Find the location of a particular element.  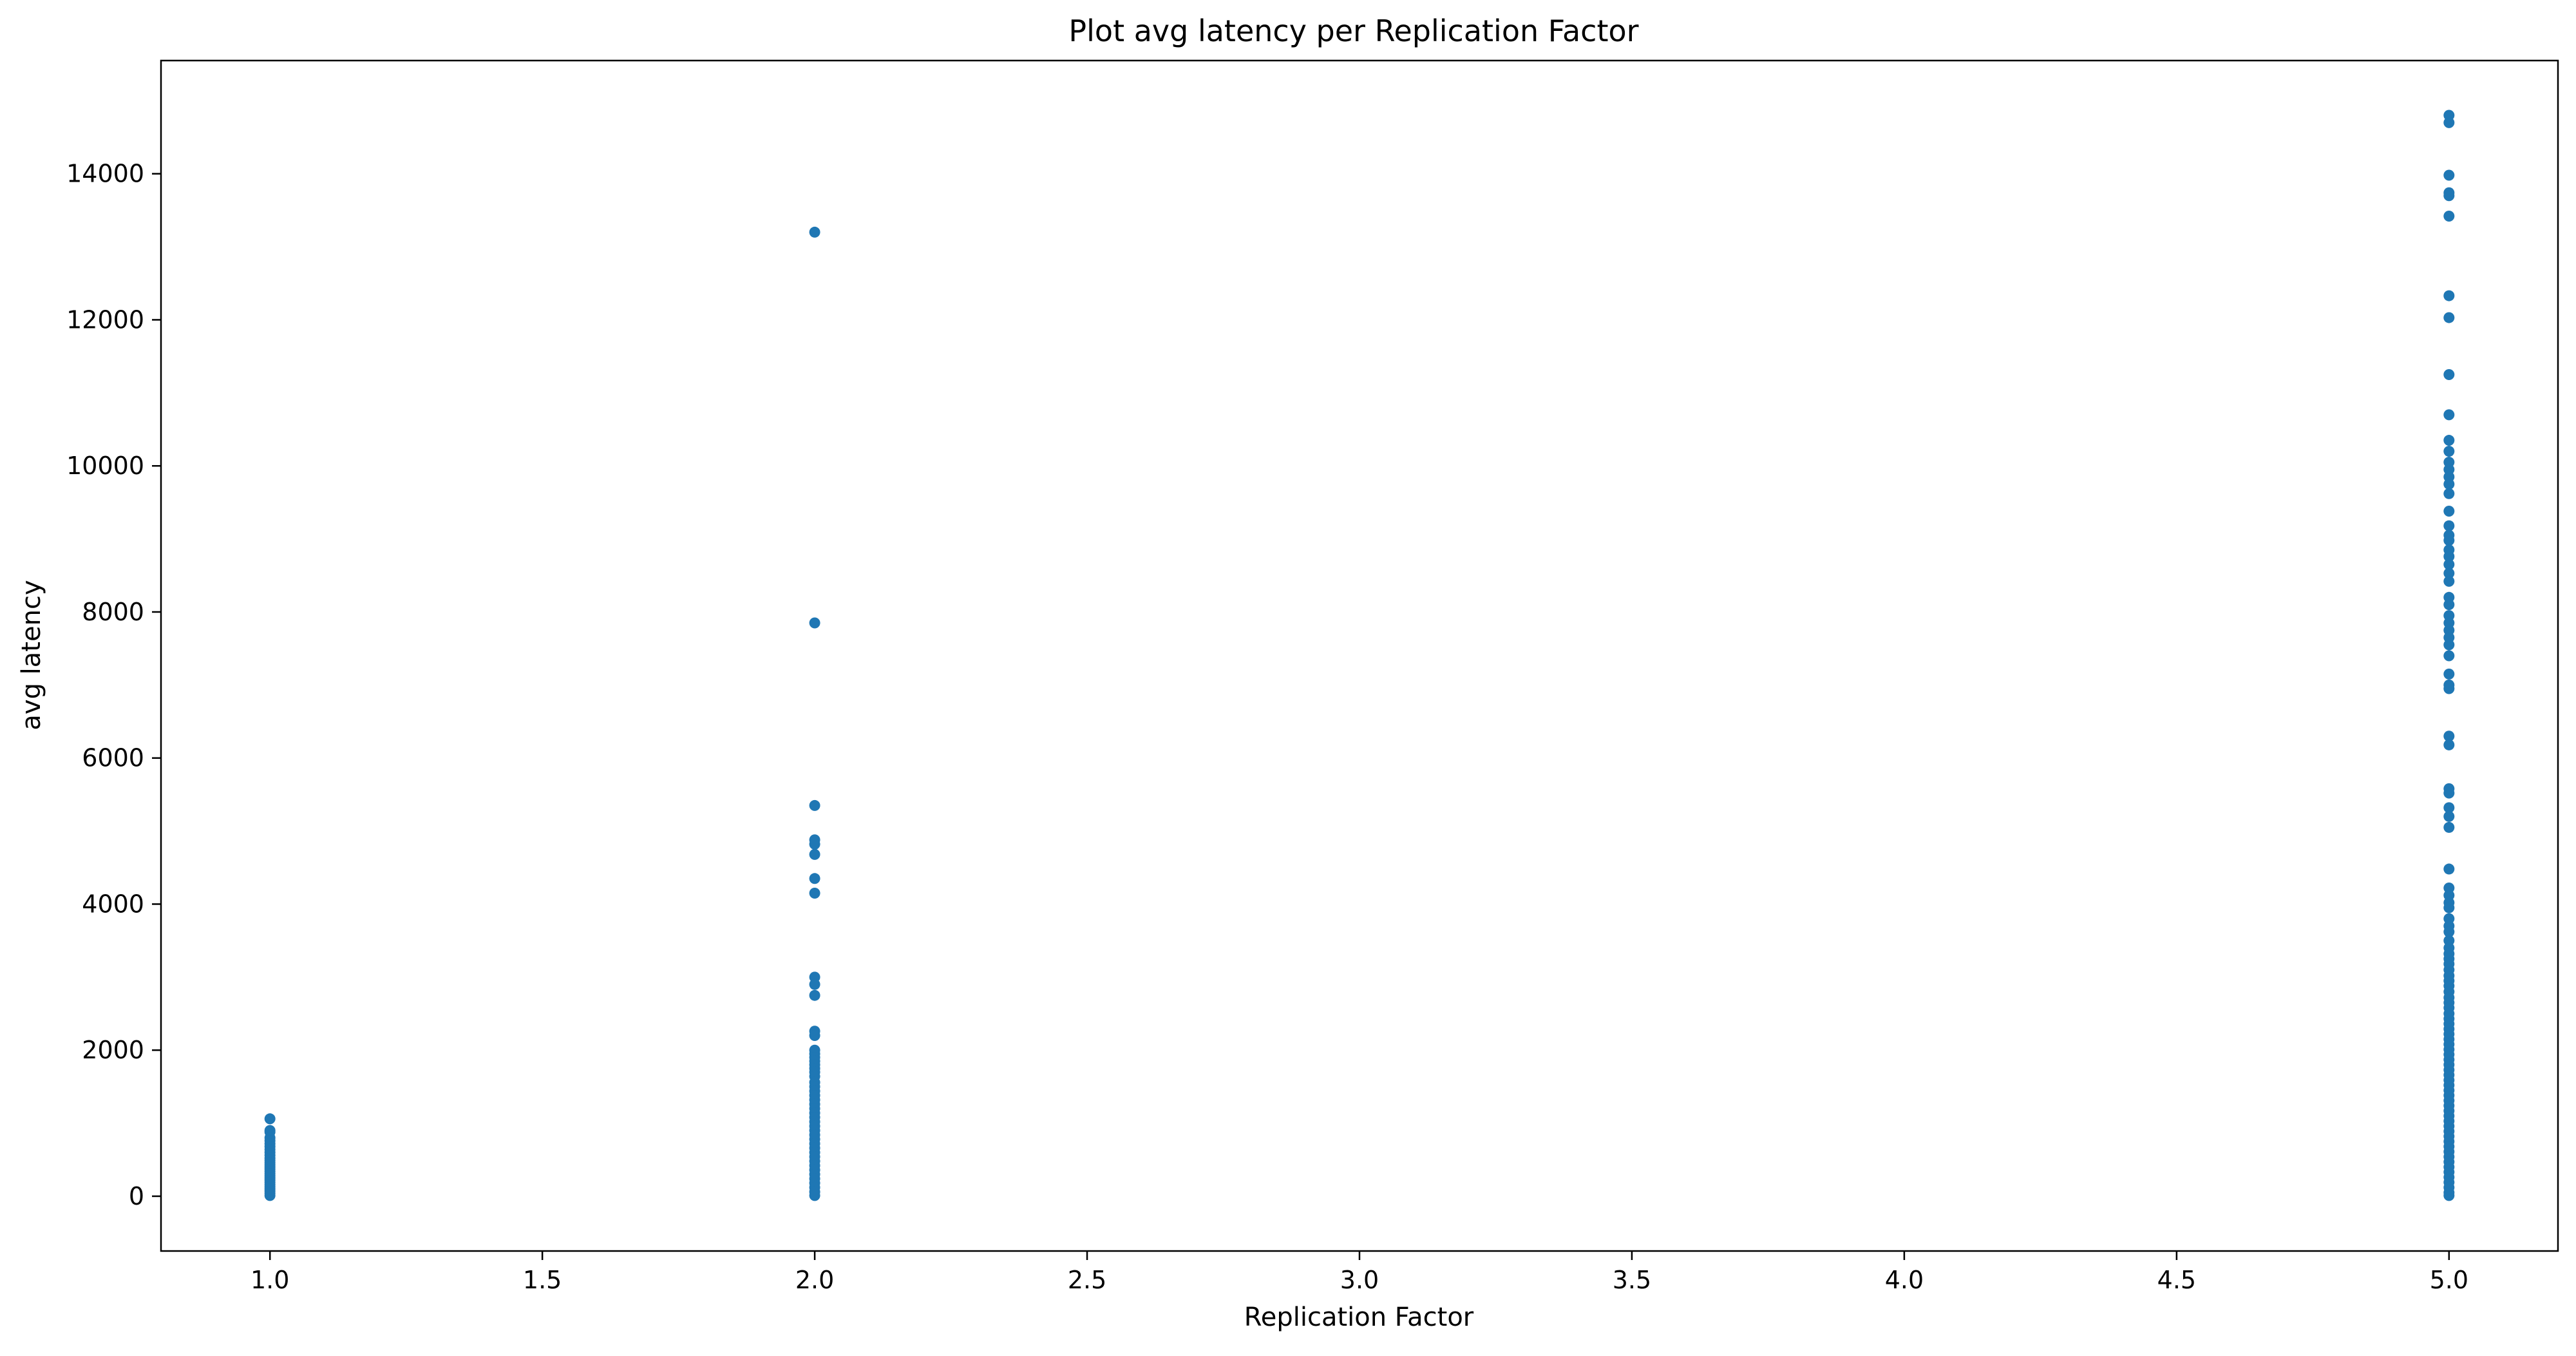

y-tick-label: 12000 is located at coordinates (105, 319).